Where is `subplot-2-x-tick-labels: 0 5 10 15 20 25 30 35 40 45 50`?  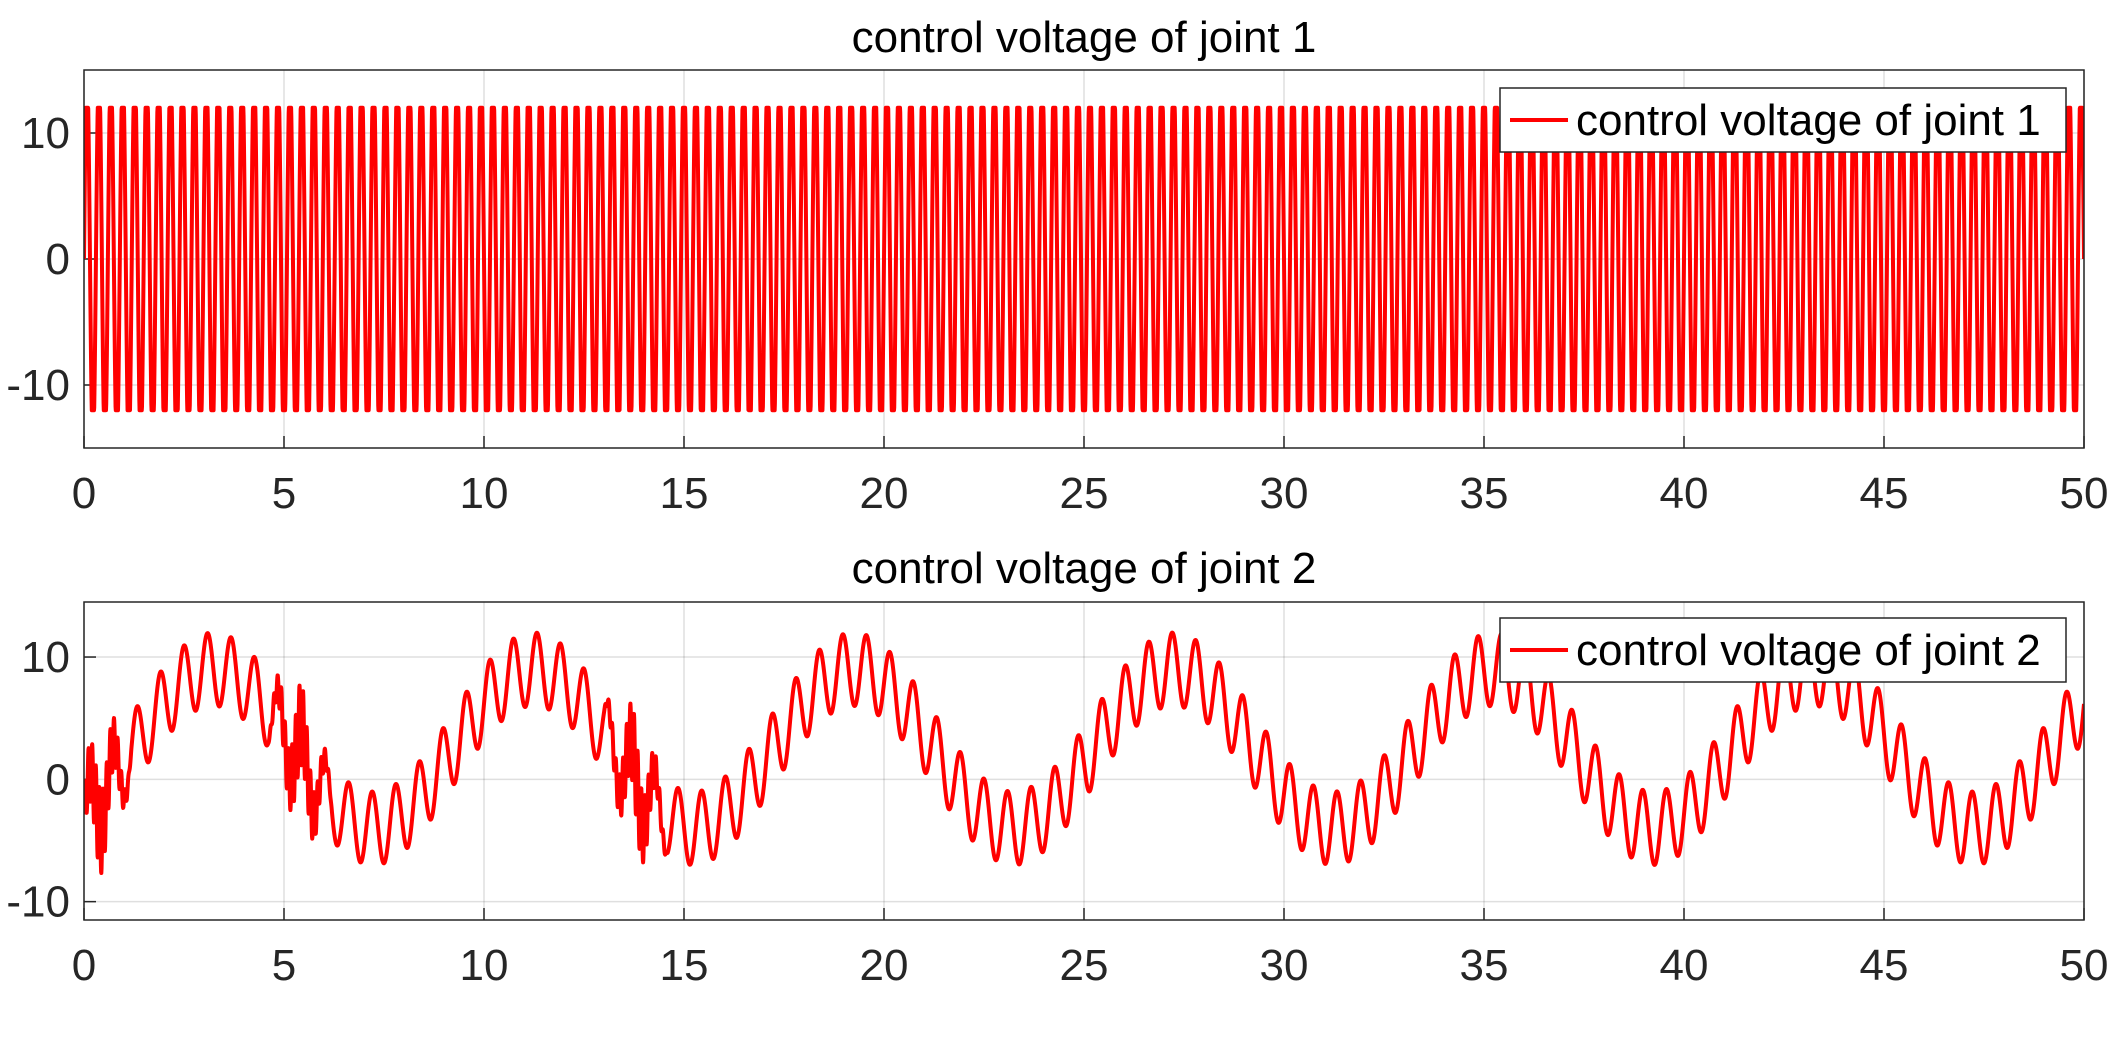
subplot-2-x-tick-labels: 0 5 10 15 20 25 30 35 40 45 50 is located at coordinates (1090, 965).